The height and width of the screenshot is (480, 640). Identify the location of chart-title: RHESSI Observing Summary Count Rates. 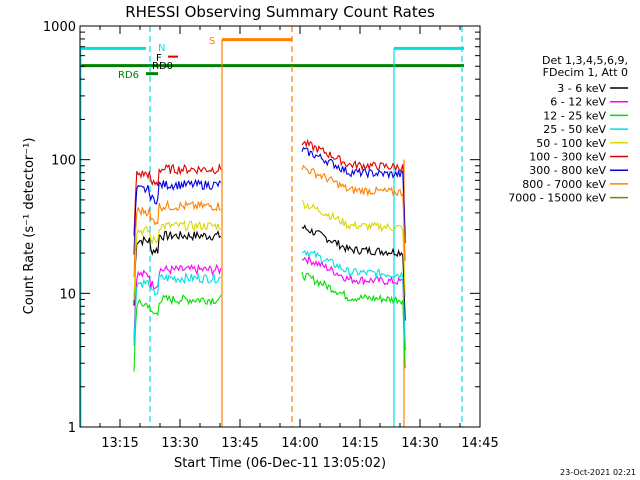
(280, 12).